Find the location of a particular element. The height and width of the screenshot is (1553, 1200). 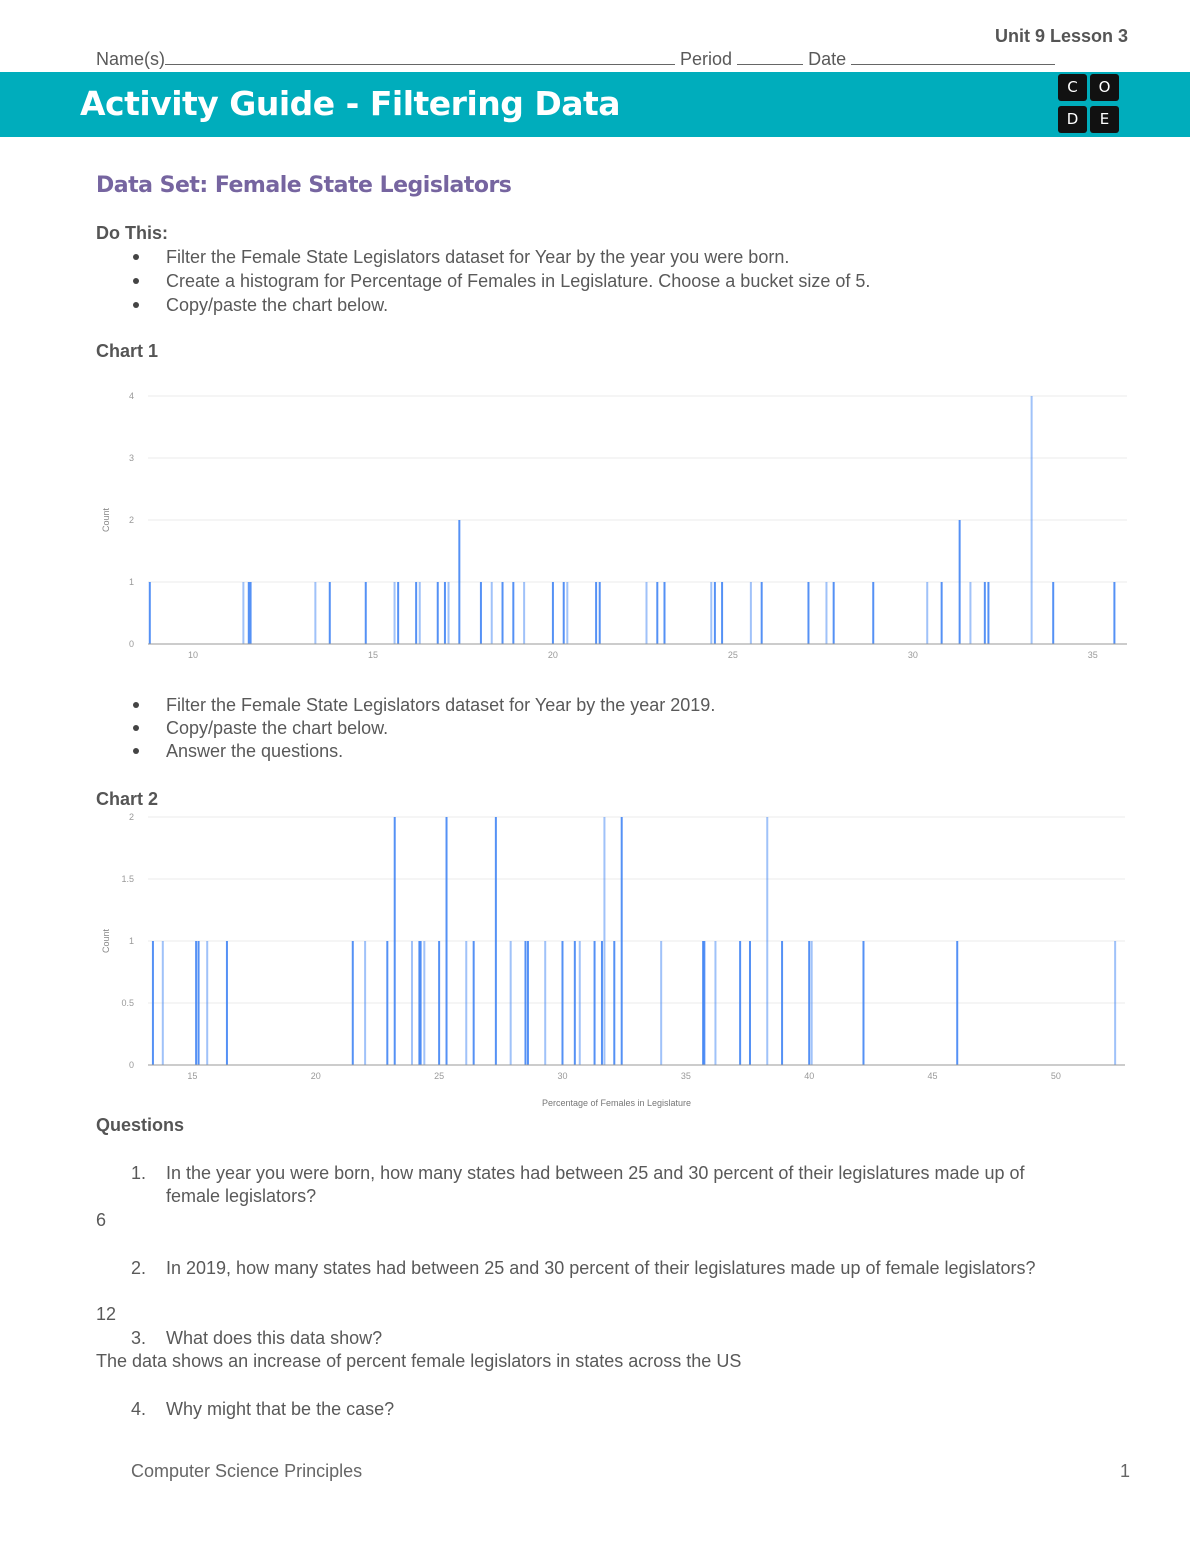

dataset-title: Data Set: Female State Legislators is located at coordinates (304, 185).